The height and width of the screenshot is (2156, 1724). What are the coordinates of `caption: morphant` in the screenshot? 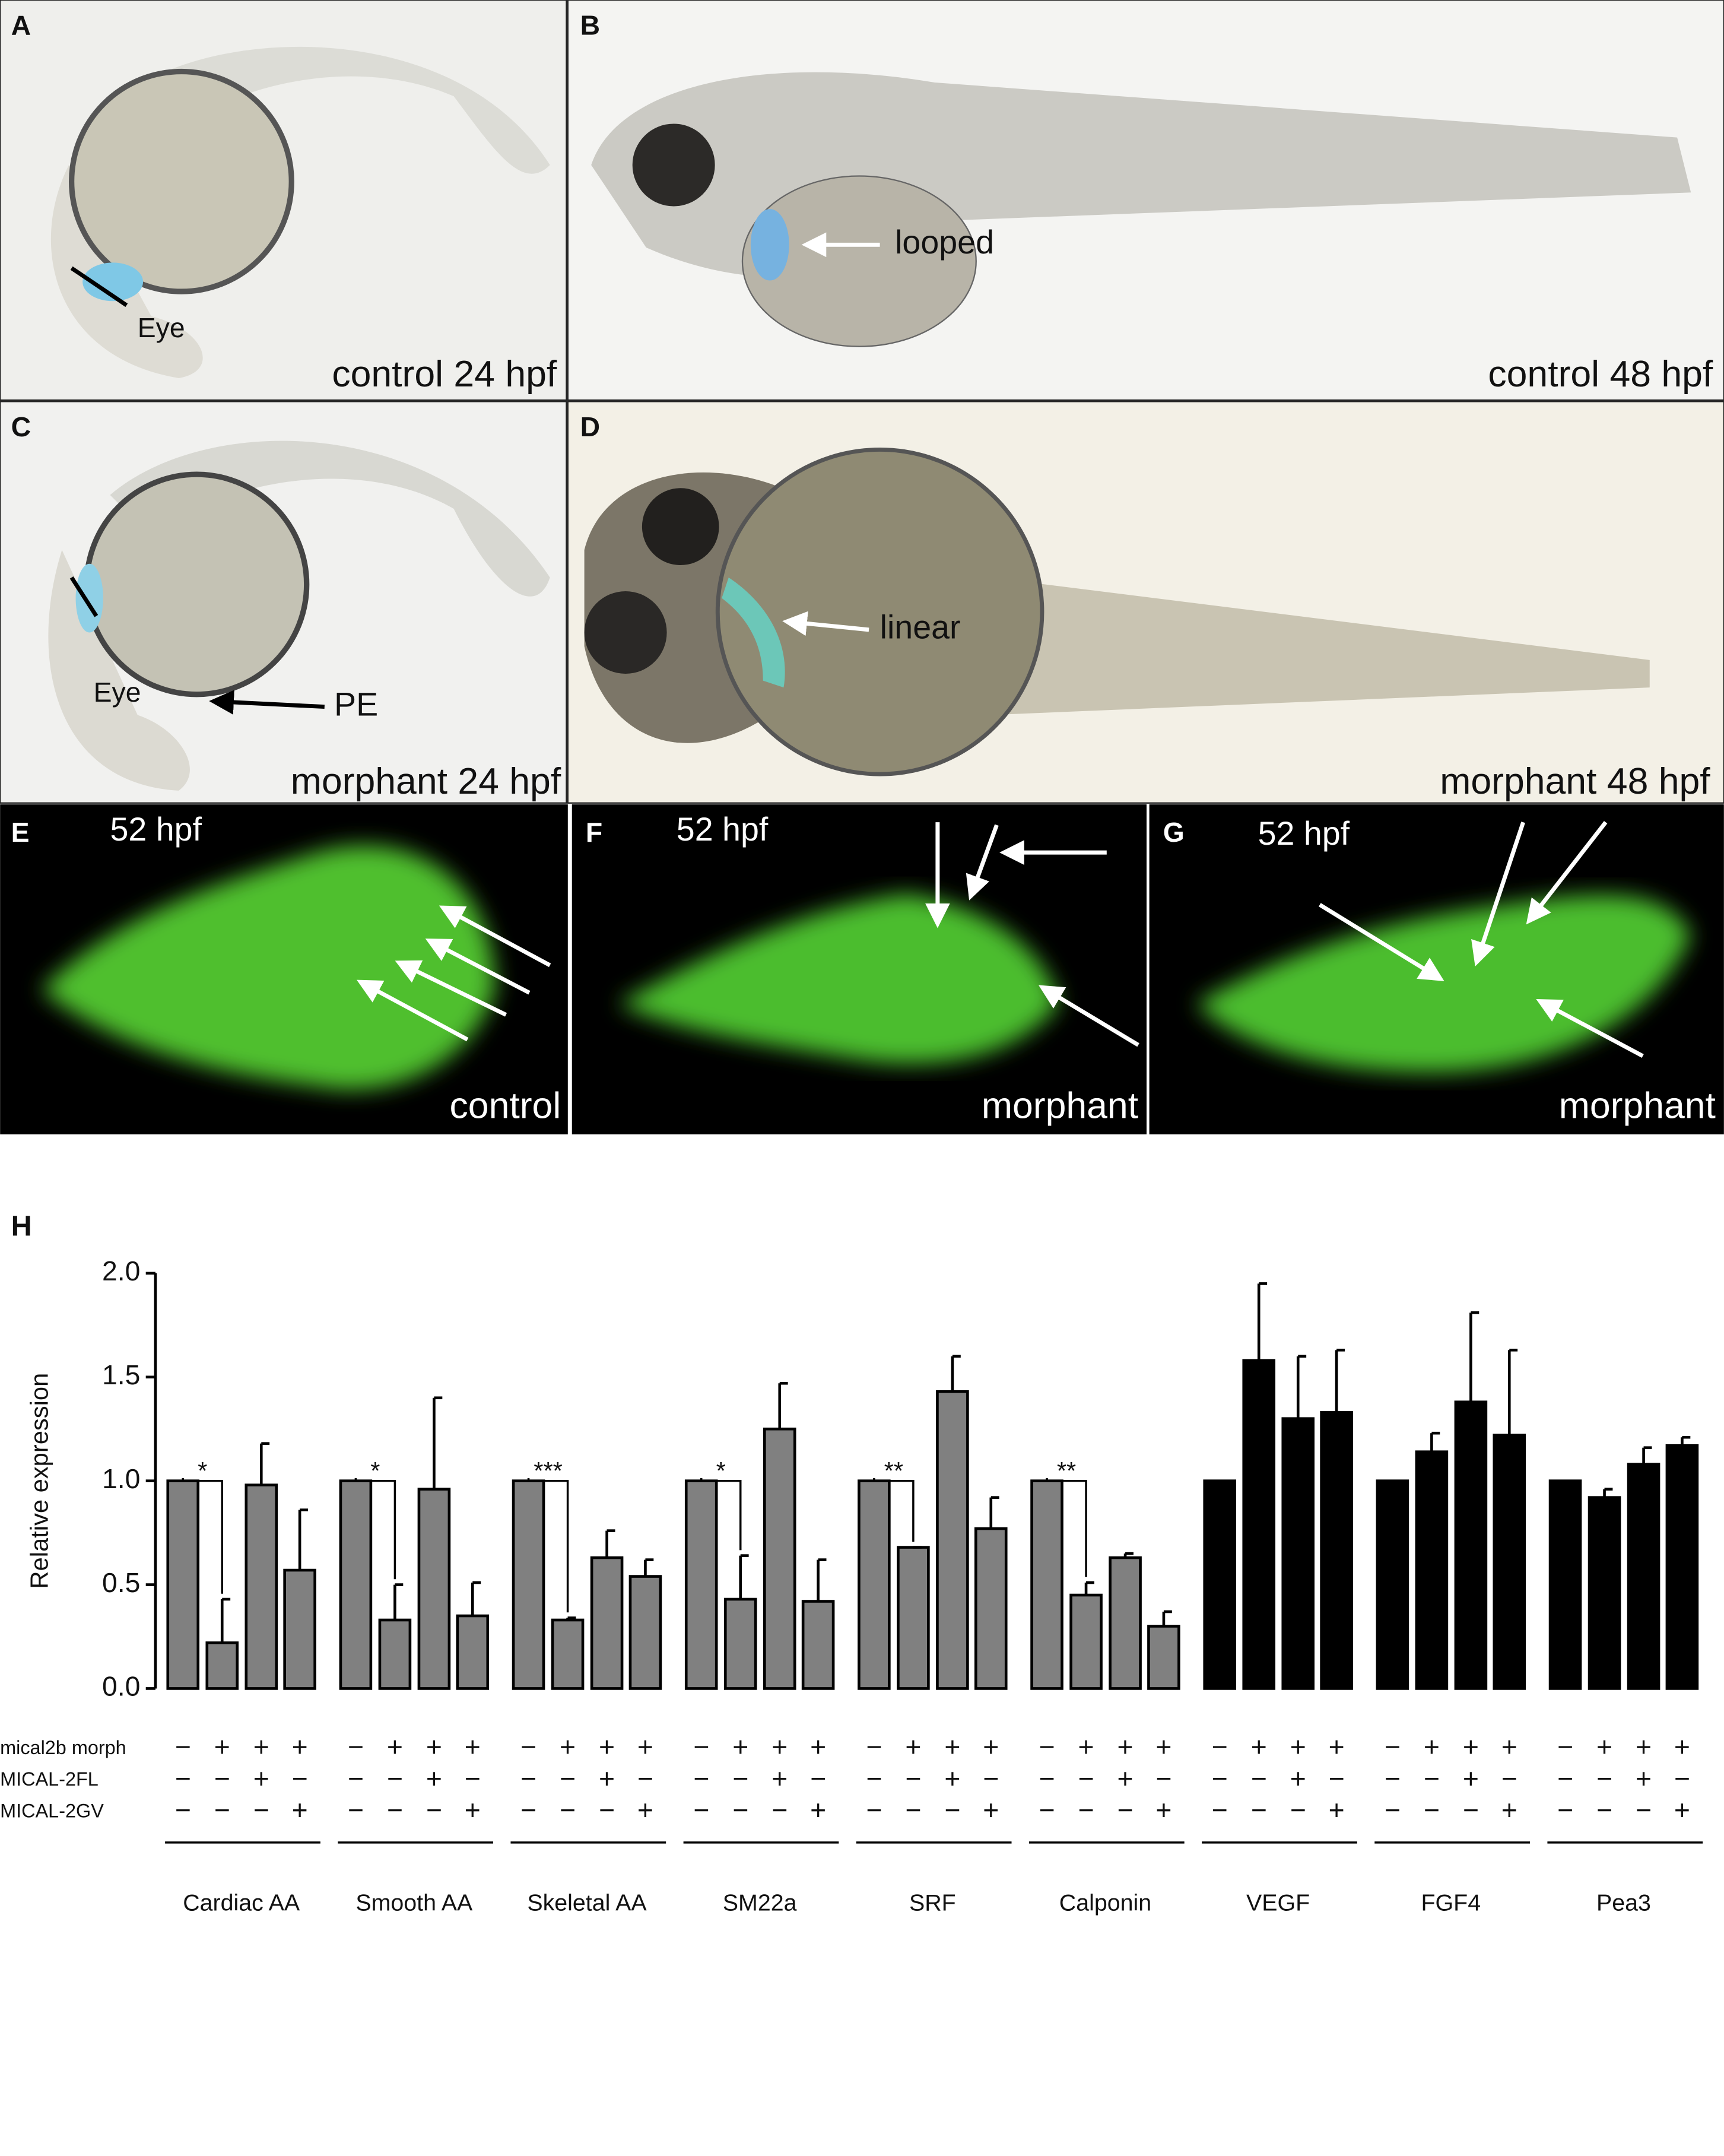 It's located at (1637, 1105).